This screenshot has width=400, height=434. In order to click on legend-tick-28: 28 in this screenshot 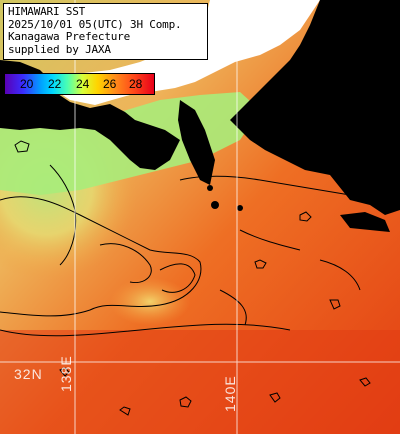, I will do `click(136, 84)`.